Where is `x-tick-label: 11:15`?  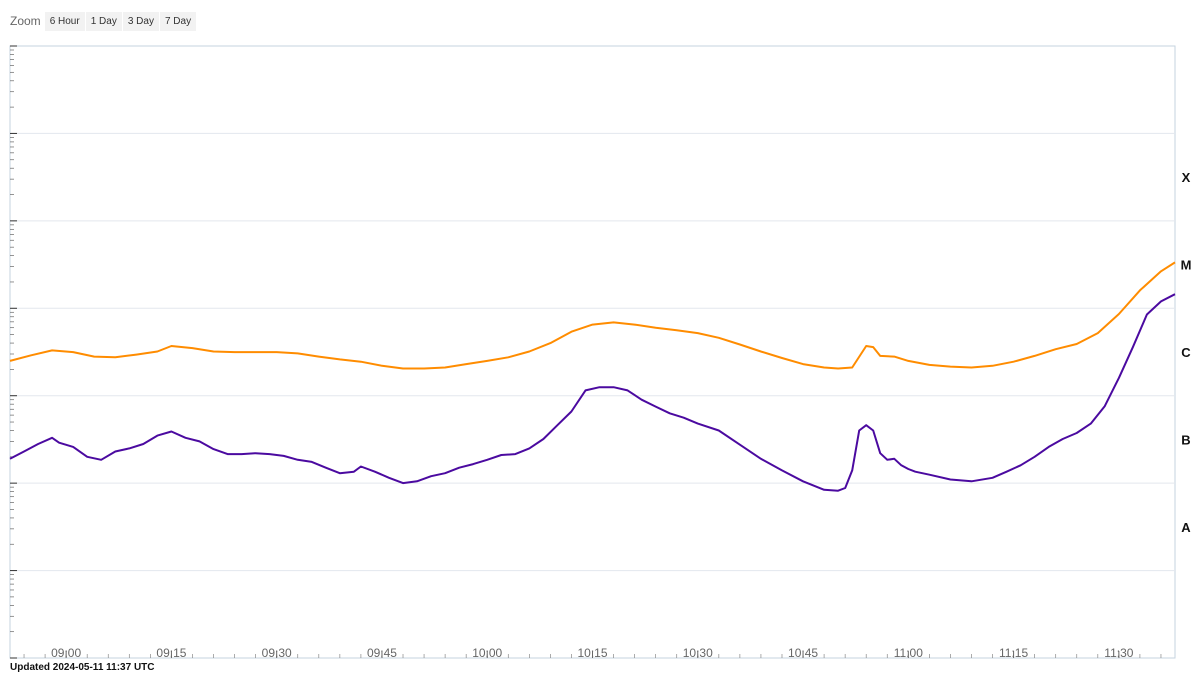 x-tick-label: 11:15 is located at coordinates (1013, 653).